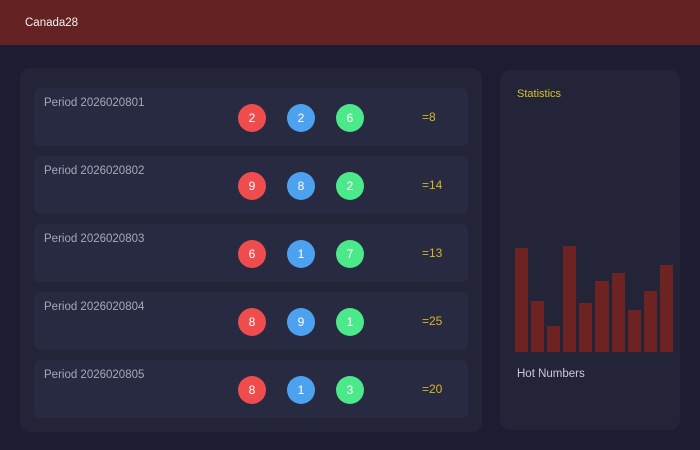 The height and width of the screenshot is (450, 700). What do you see at coordinates (350, 22) in the screenshot?
I see `app-header: Canada28` at bounding box center [350, 22].